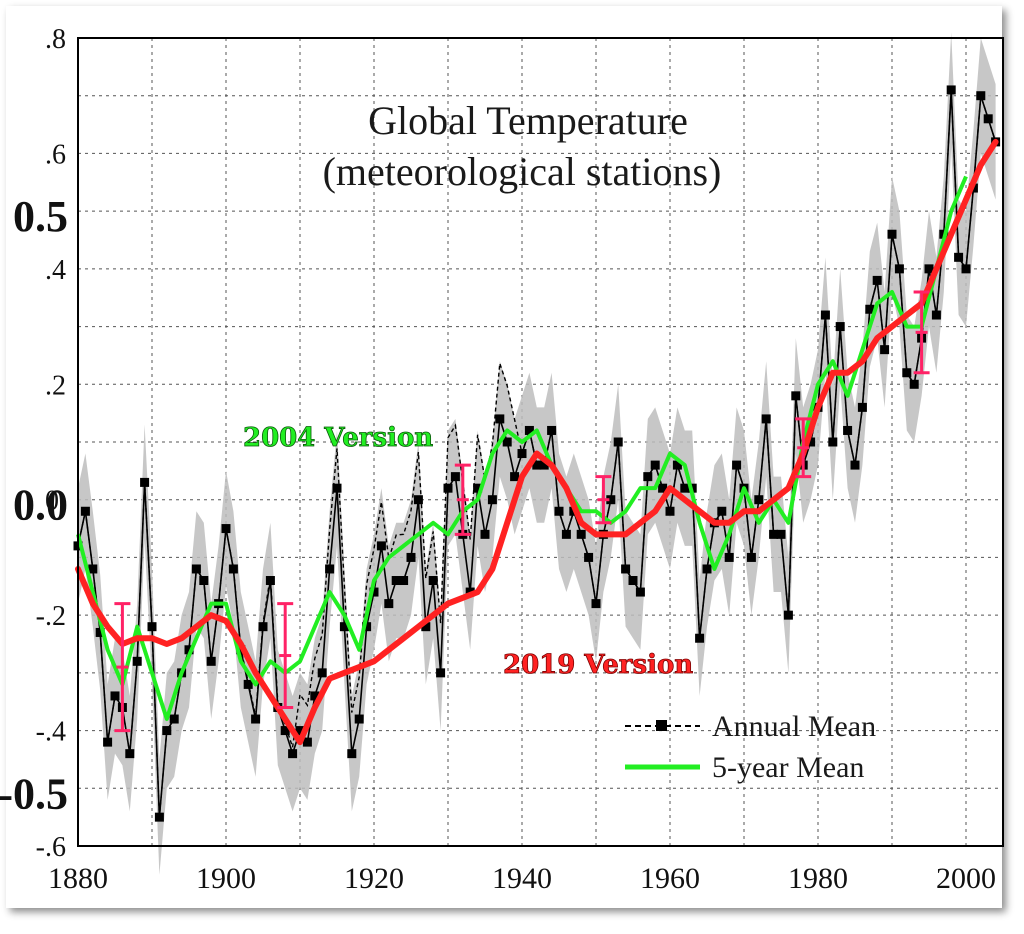 Image resolution: width=1024 pixels, height=934 pixels. What do you see at coordinates (794, 726) in the screenshot?
I see `legend-annual-label: Annual Mean` at bounding box center [794, 726].